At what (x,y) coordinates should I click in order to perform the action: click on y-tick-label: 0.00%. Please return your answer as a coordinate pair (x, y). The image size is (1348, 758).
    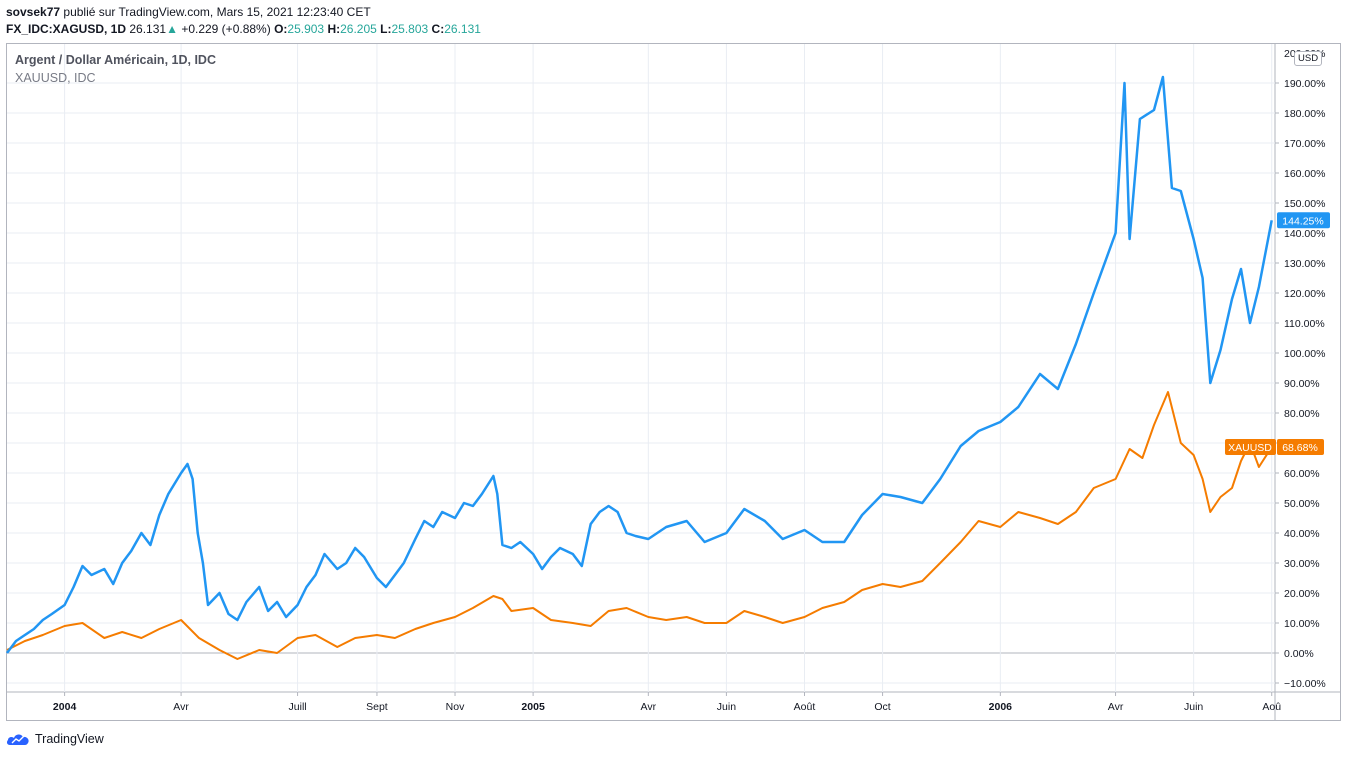
    Looking at the image, I should click on (1299, 654).